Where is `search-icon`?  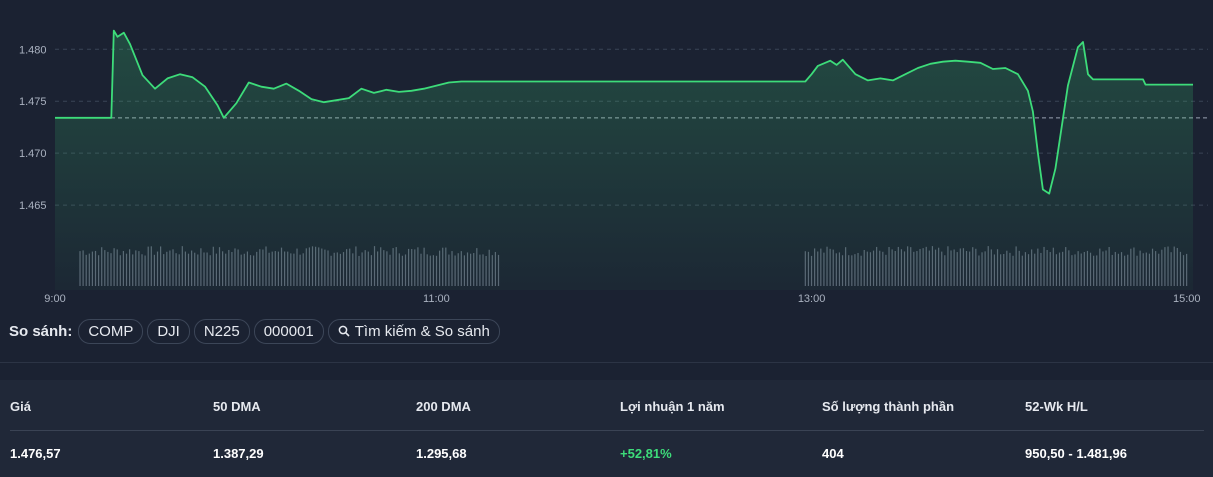 search-icon is located at coordinates (344, 331).